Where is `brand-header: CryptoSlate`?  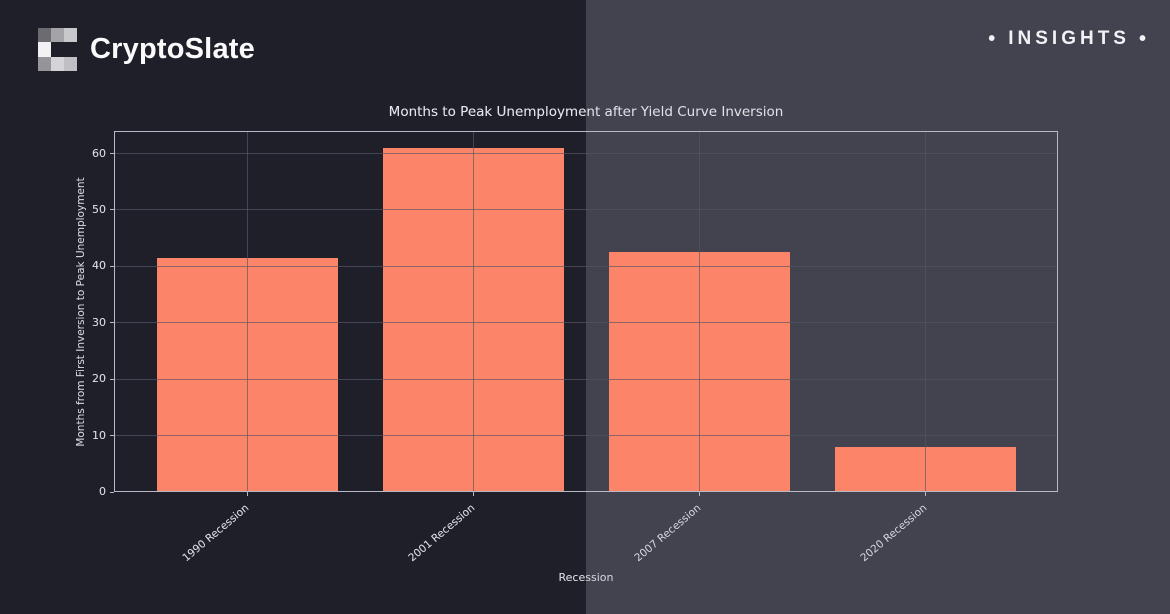
brand-header: CryptoSlate is located at coordinates (146, 49).